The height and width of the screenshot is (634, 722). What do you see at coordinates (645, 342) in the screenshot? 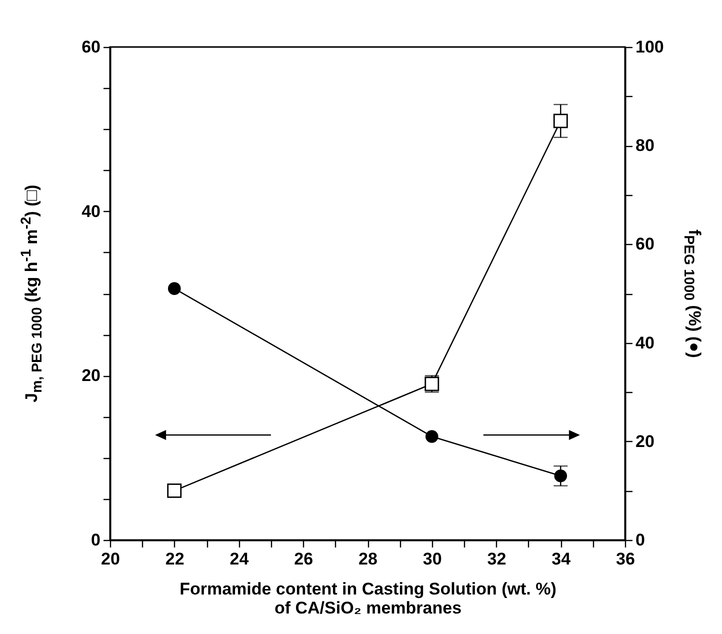
I see `y2-tick-label: 40` at bounding box center [645, 342].